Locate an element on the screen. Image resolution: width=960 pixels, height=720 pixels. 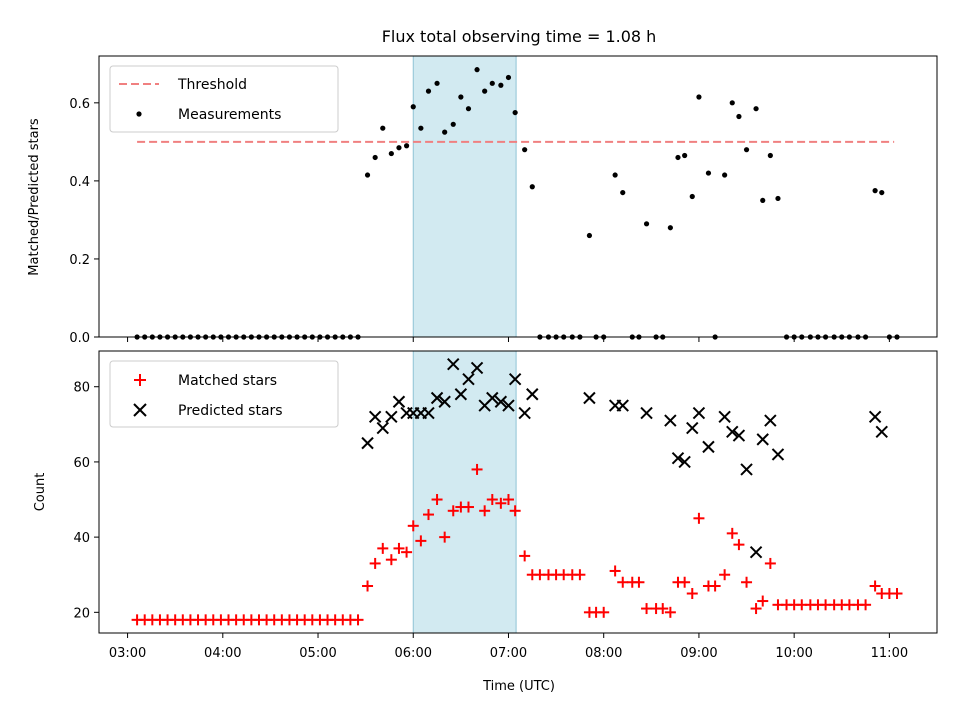
legend-measurement-label: Measurements is located at coordinates (229, 115).